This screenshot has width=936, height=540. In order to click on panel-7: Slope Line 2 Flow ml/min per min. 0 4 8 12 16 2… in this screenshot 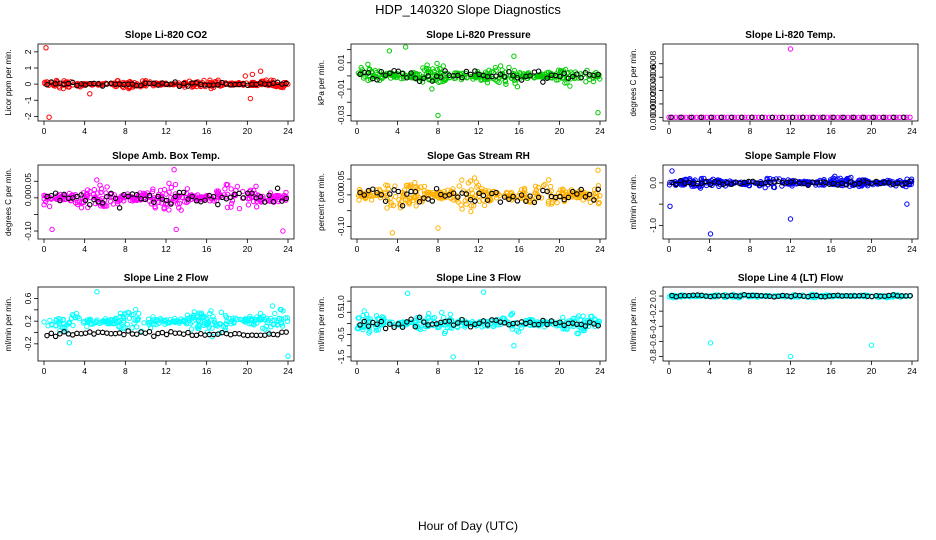, I will do `click(149, 324)`.